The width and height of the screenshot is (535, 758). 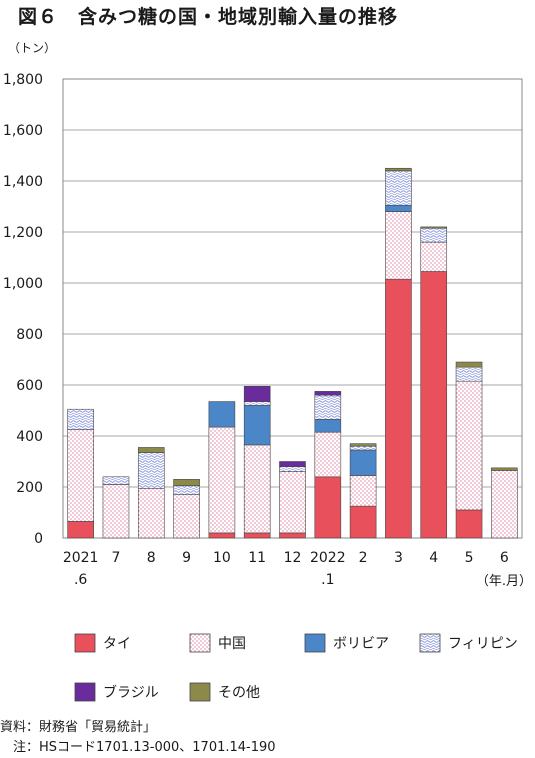 I want to click on note-text: 注：HSコード1701.13-000、1701.14-190, so click(x=138, y=747).